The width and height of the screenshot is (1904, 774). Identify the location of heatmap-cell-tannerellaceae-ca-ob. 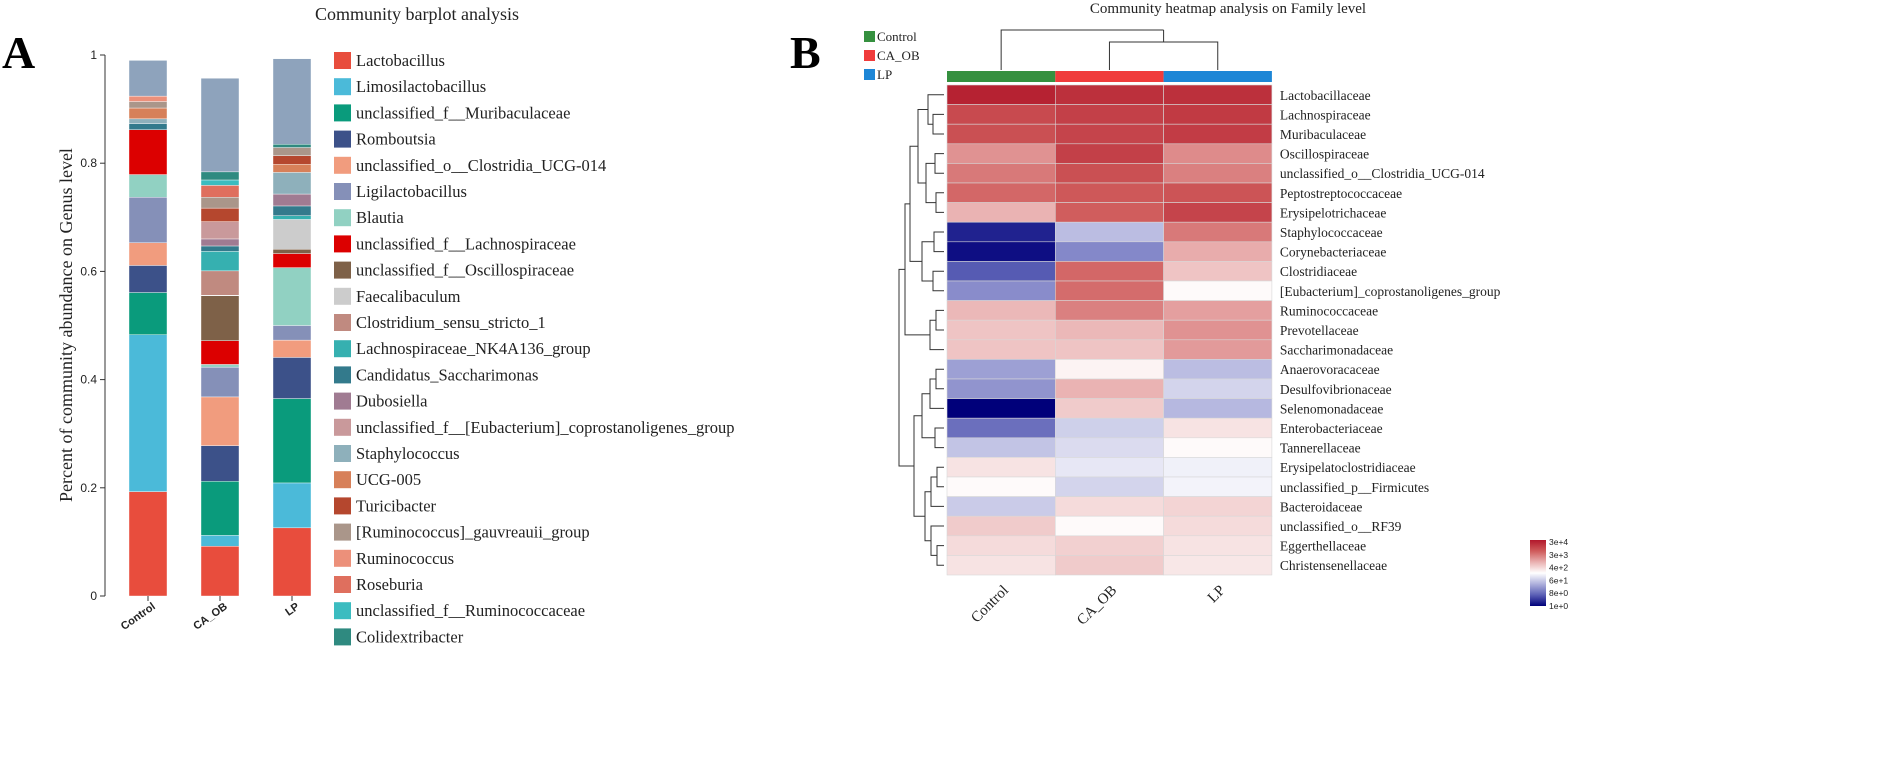
(1109, 447).